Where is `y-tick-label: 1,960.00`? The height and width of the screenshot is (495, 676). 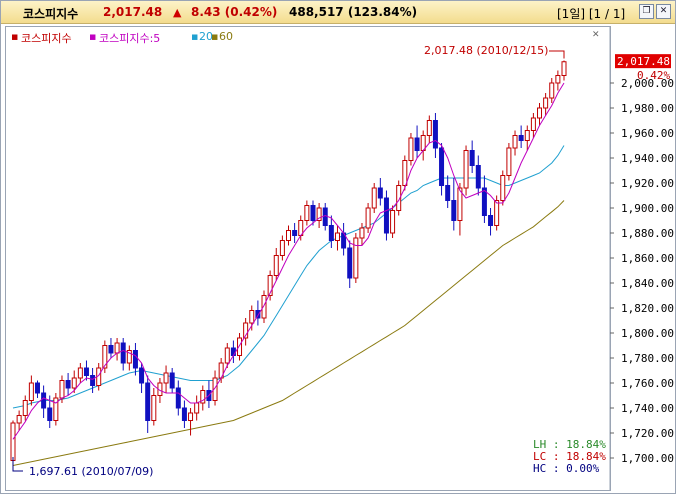 y-tick-label: 1,960.00 is located at coordinates (647, 133).